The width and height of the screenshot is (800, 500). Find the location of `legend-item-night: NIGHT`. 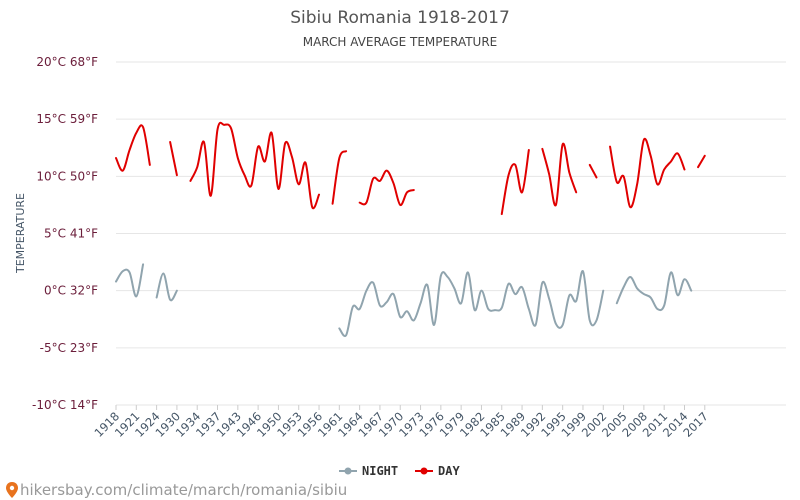

legend-item-night: NIGHT is located at coordinates (368, 471).